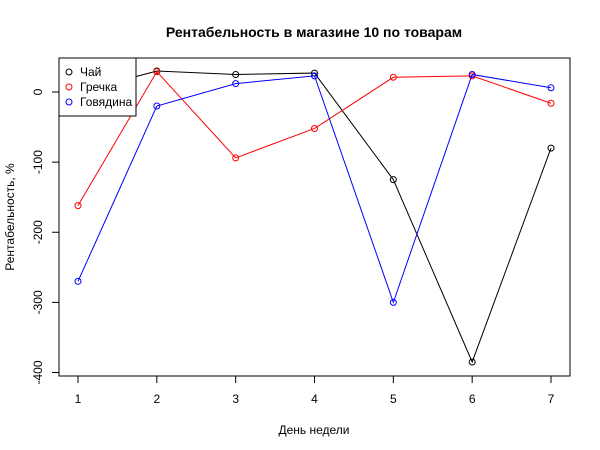 The width and height of the screenshot is (600, 450). What do you see at coordinates (90, 72) in the screenshot?
I see `legend-label: Чай` at bounding box center [90, 72].